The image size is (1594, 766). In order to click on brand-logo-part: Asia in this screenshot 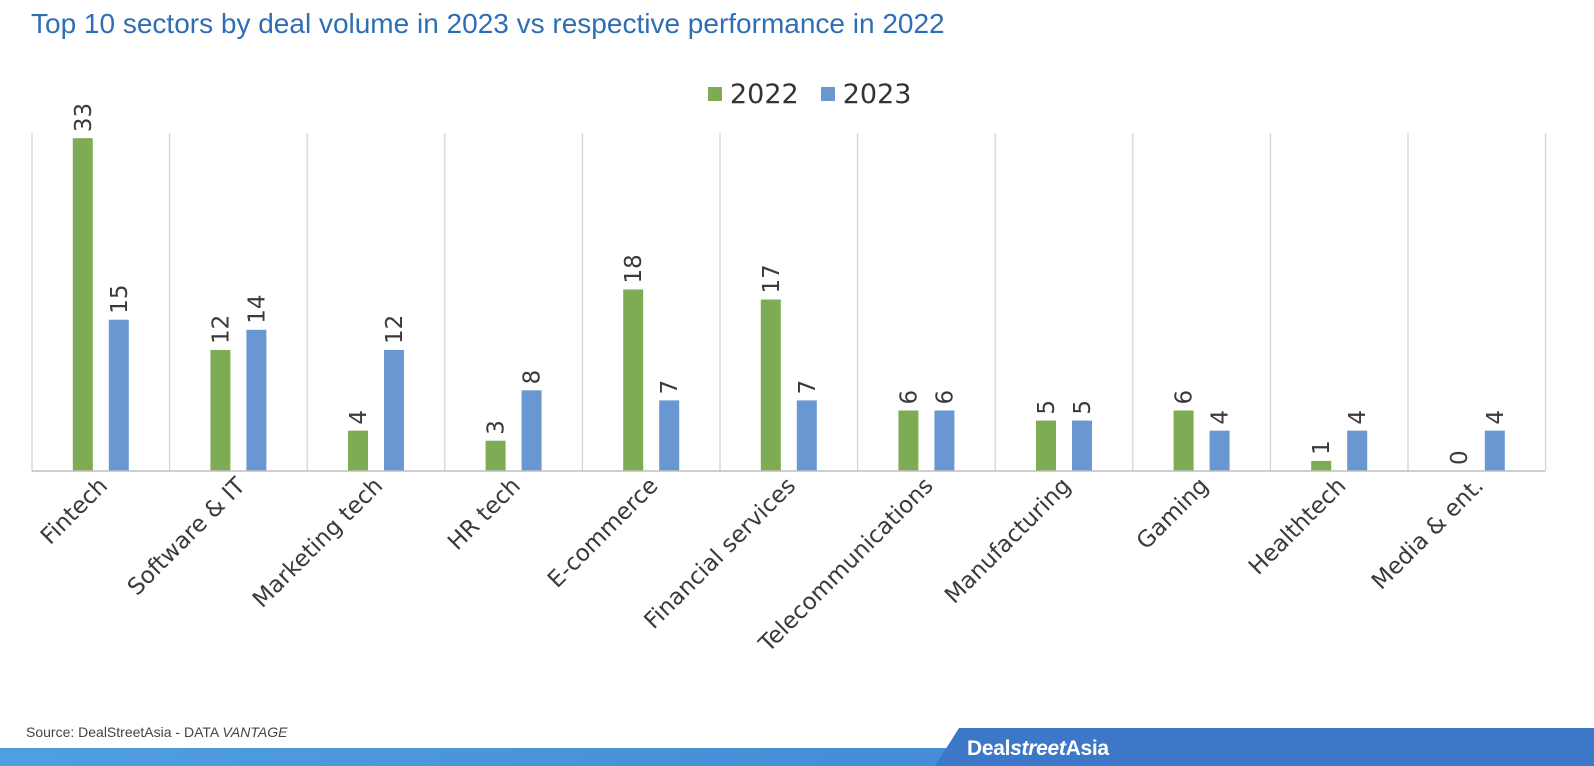, I will do `click(1087, 748)`.